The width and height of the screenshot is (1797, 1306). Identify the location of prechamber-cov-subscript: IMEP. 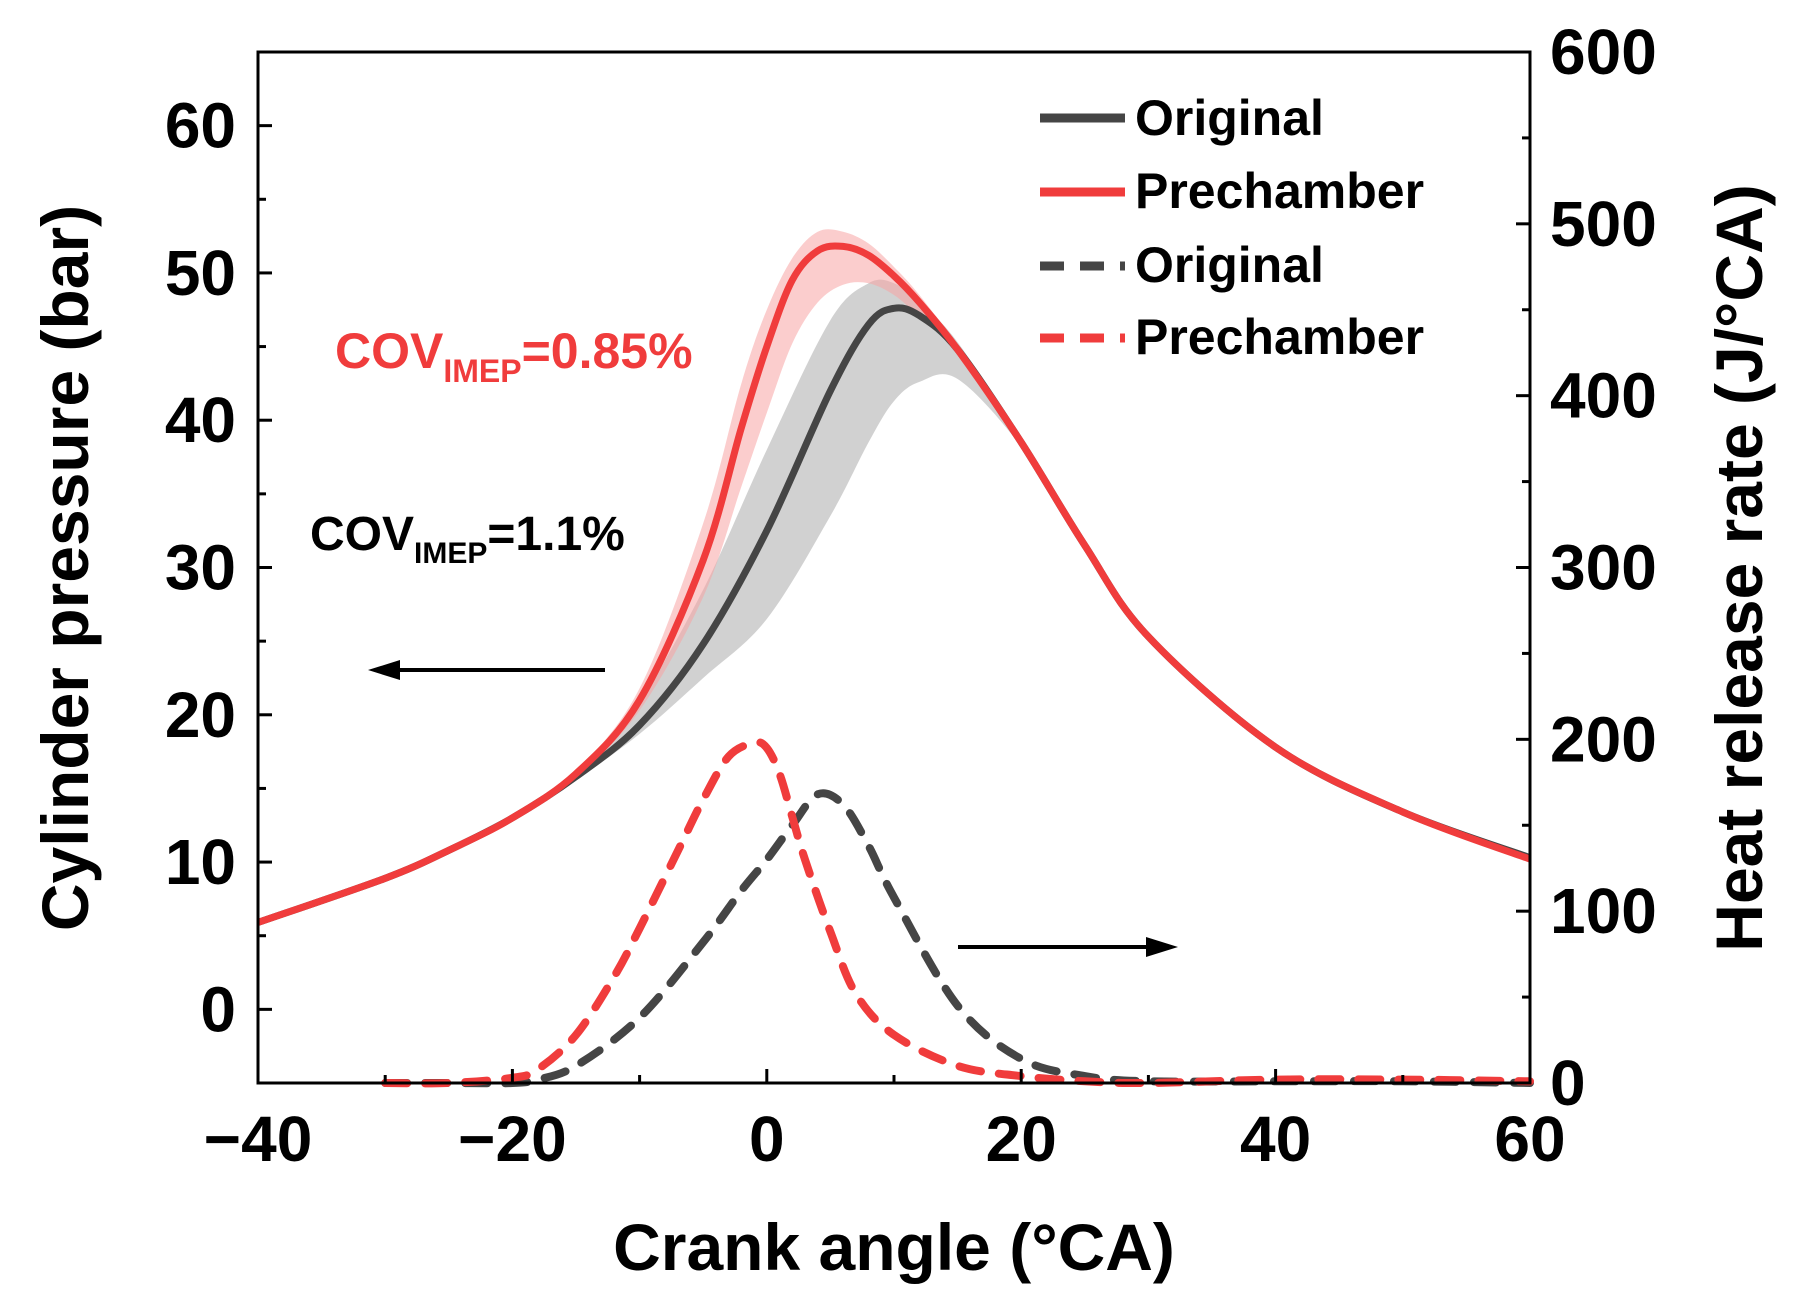
(482, 371).